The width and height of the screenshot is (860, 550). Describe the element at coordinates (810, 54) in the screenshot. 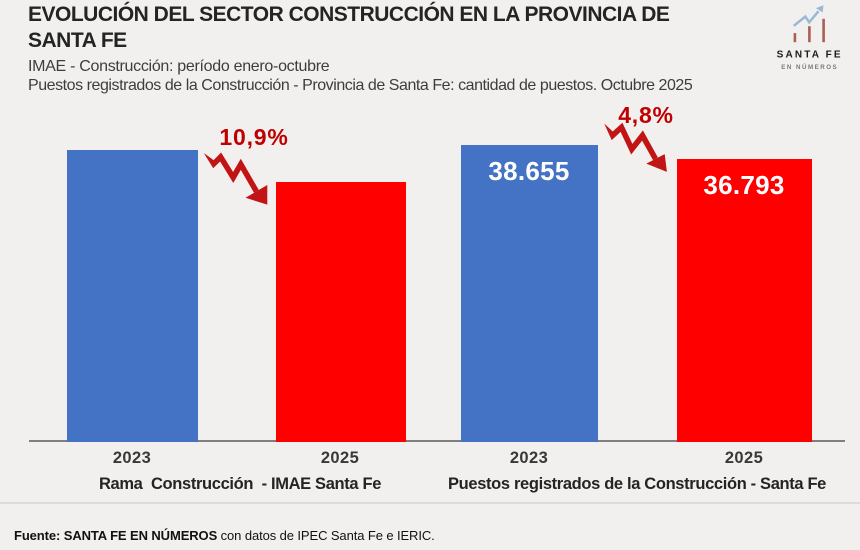

I see `svg-text: SANTA FE` at that location.